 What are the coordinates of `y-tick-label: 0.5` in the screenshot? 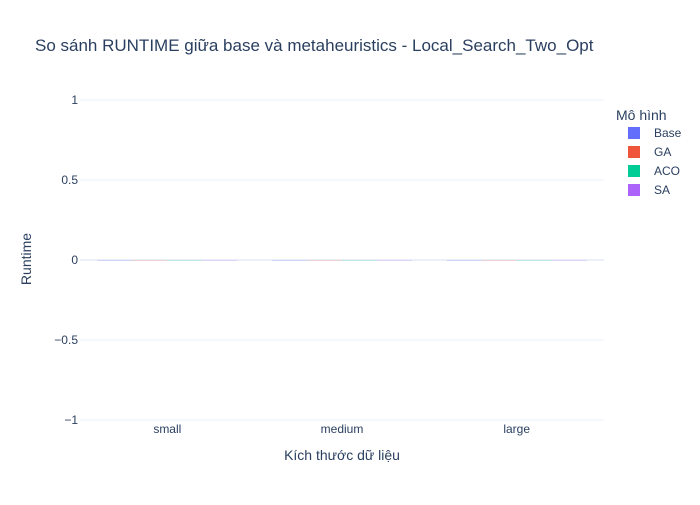 It's located at (69, 180).